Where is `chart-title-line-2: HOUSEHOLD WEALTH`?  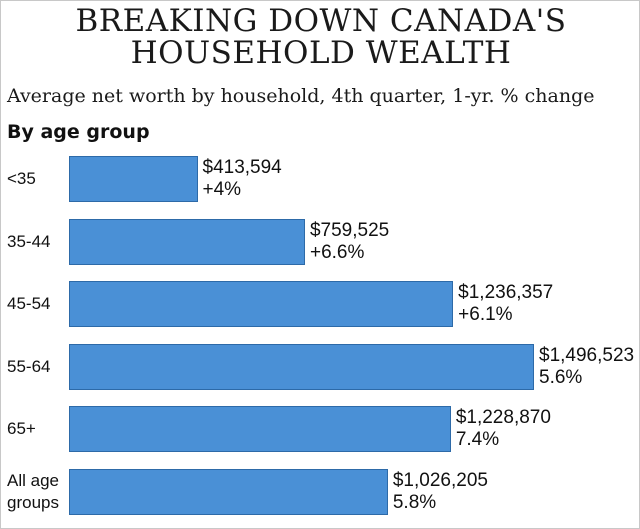
chart-title-line-2: HOUSEHOLD WEALTH is located at coordinates (321, 53).